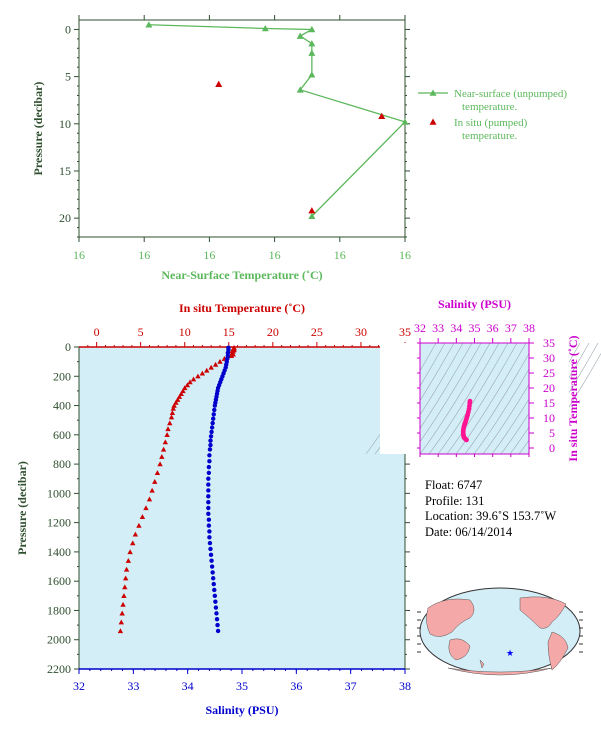 The image size is (601, 732). Describe the element at coordinates (474, 304) in the screenshot. I see `ts-x-axis-label: Salinity (PSU)` at that location.